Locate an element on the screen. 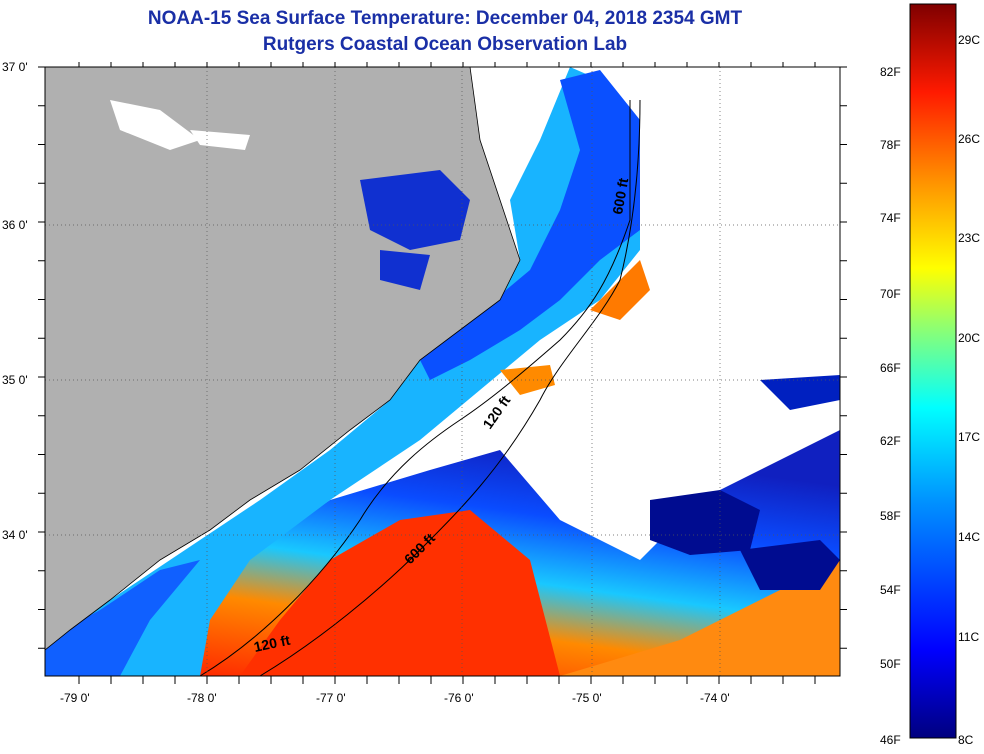 The height and width of the screenshot is (754, 984). lon-label-78: -78 0' is located at coordinates (202, 698).